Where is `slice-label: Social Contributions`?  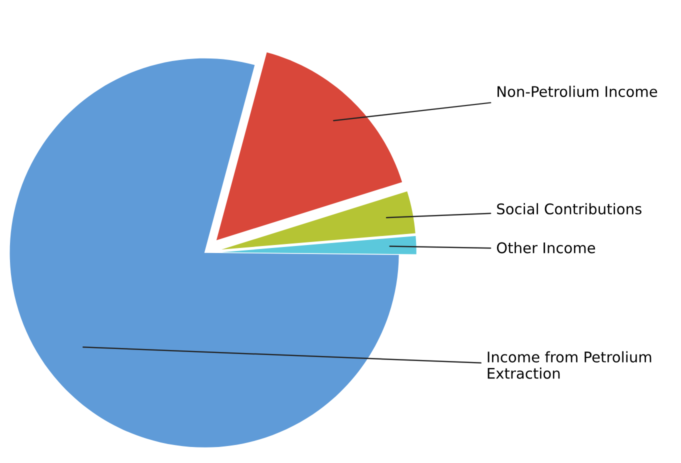
slice-label: Social Contributions is located at coordinates (569, 208).